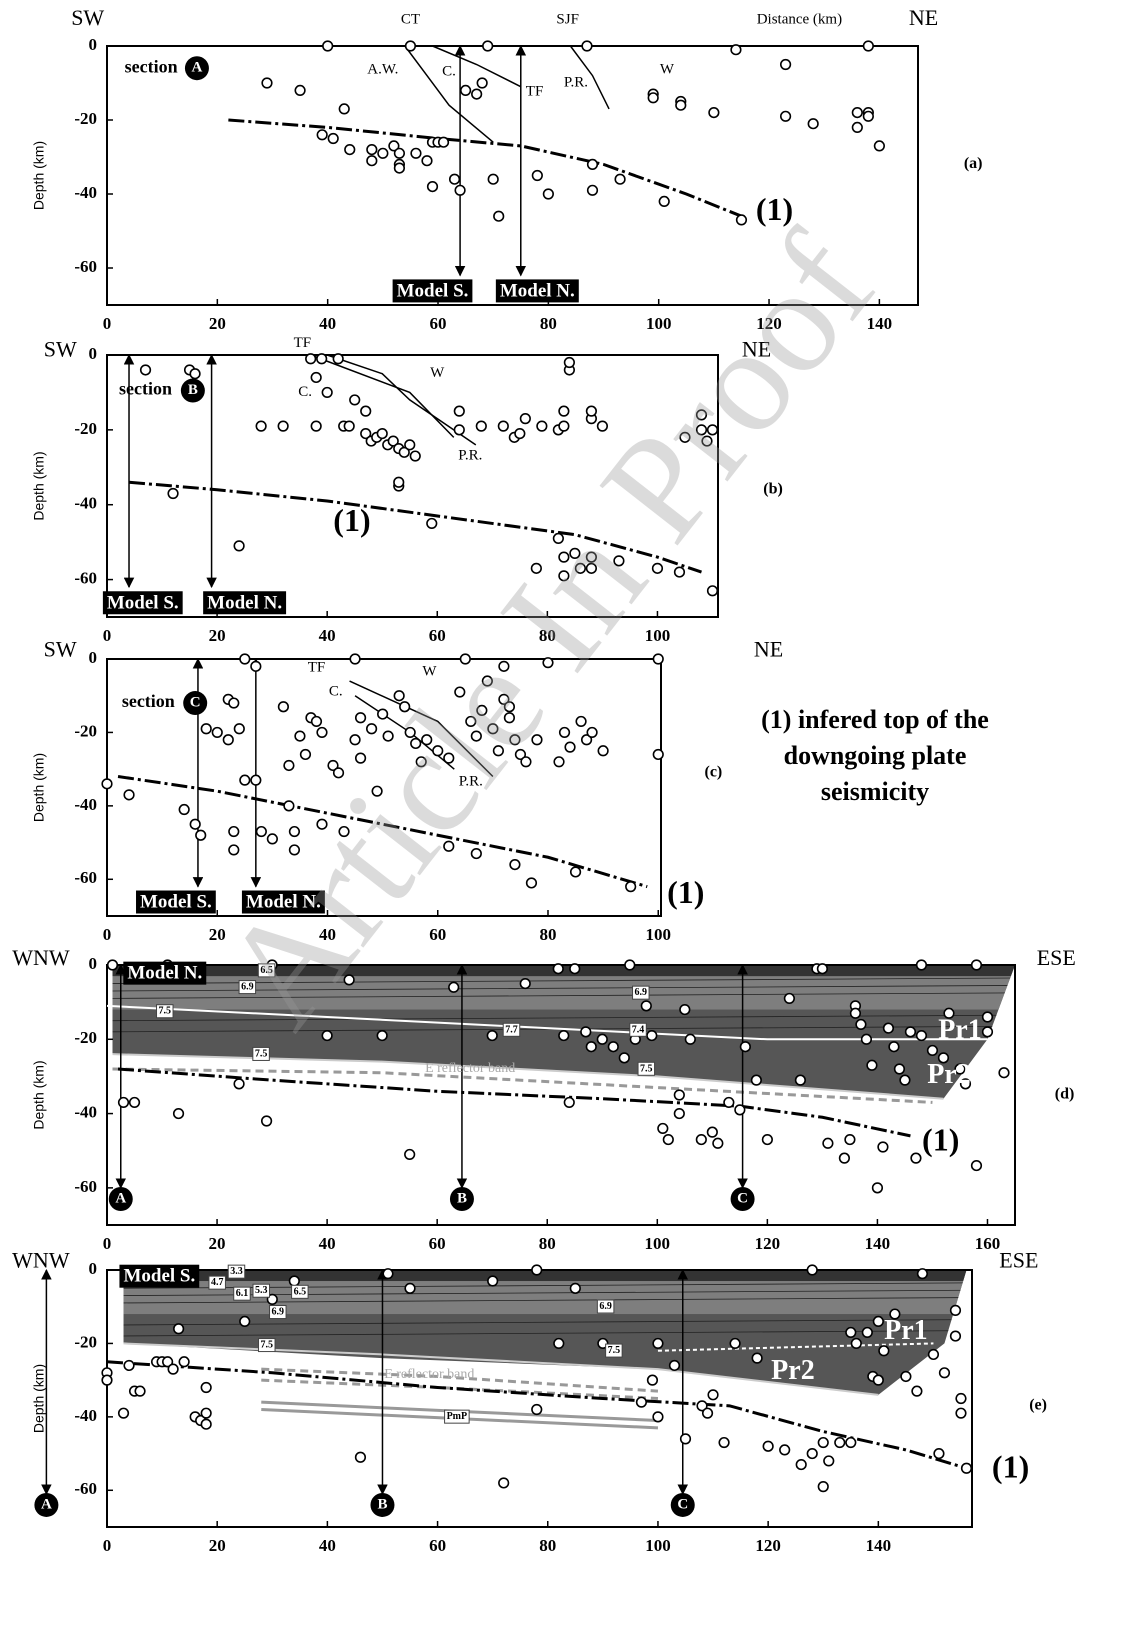  What do you see at coordinates (382, 396) in the screenshot?
I see `structure-line` at bounding box center [382, 396].